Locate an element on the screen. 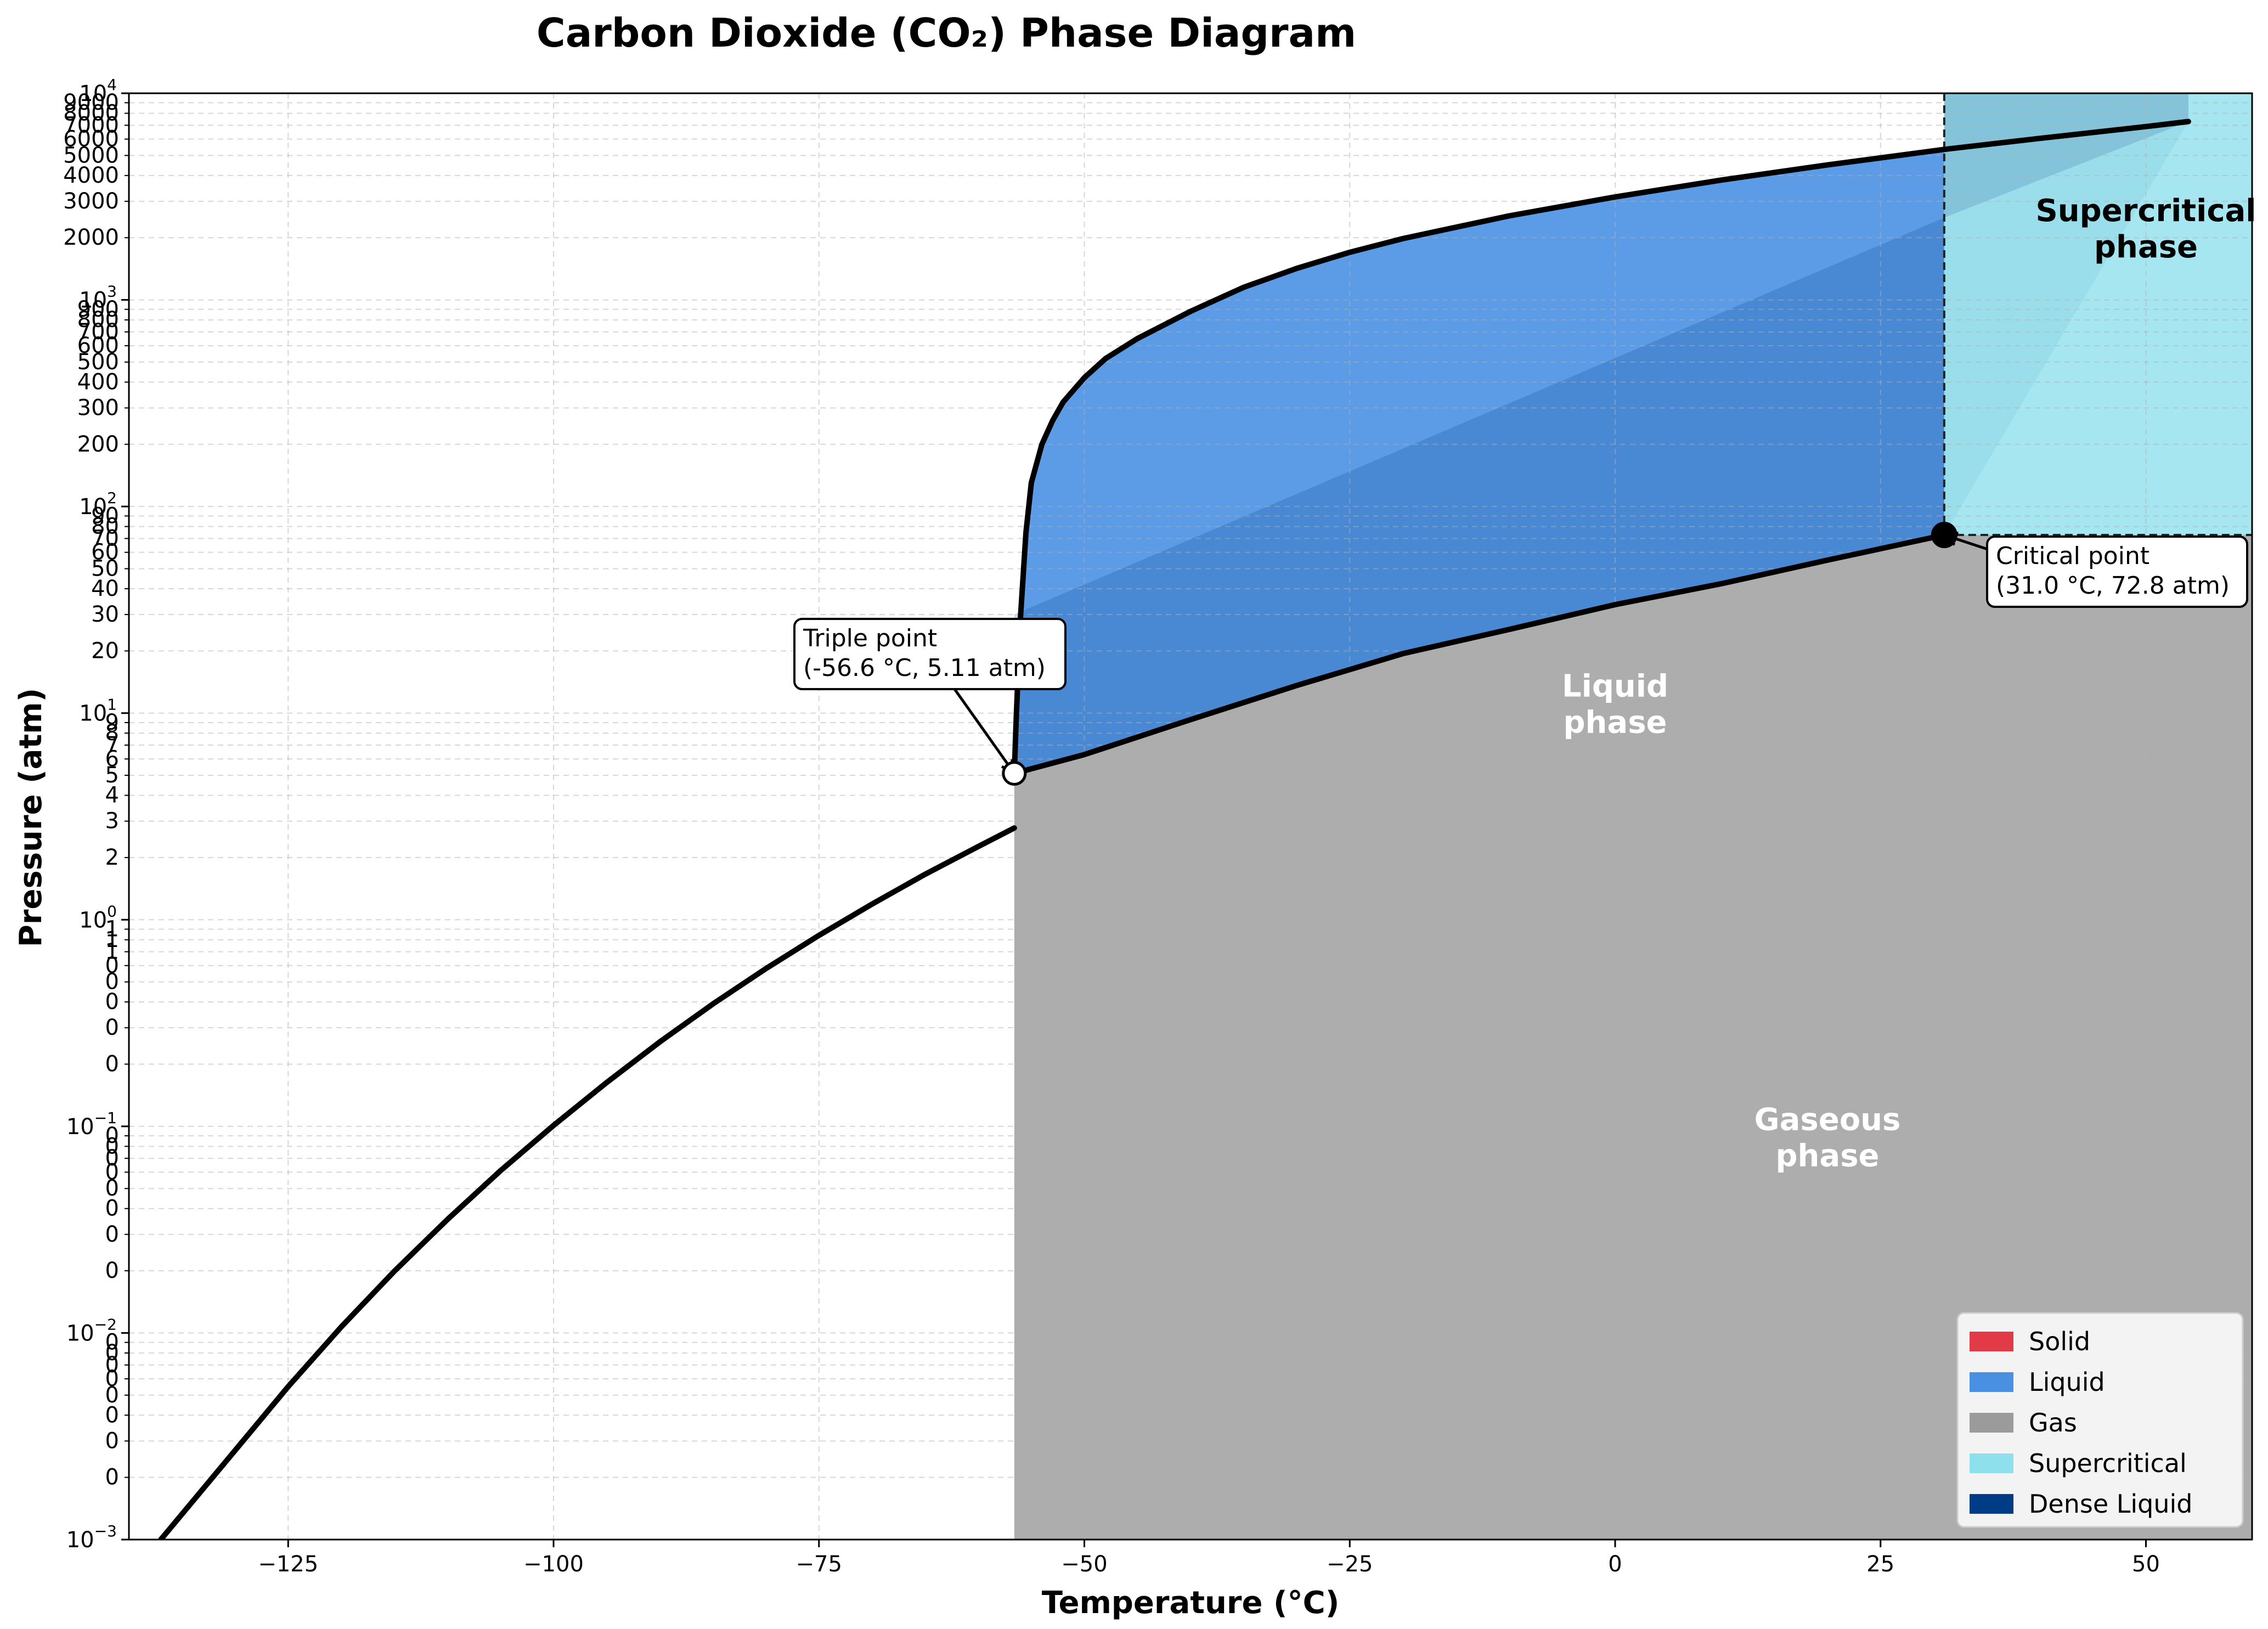  legend-label: Dense Liquid is located at coordinates (2111, 1504).